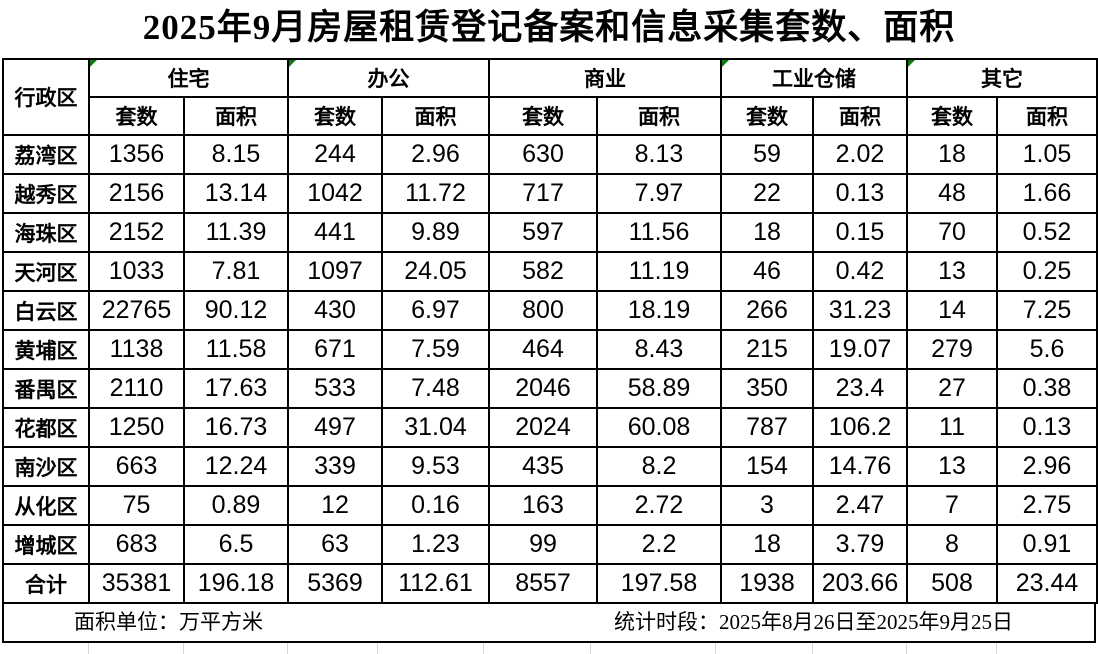 The width and height of the screenshot is (1098, 654). I want to click on value-cell: 12.24, so click(236, 466).